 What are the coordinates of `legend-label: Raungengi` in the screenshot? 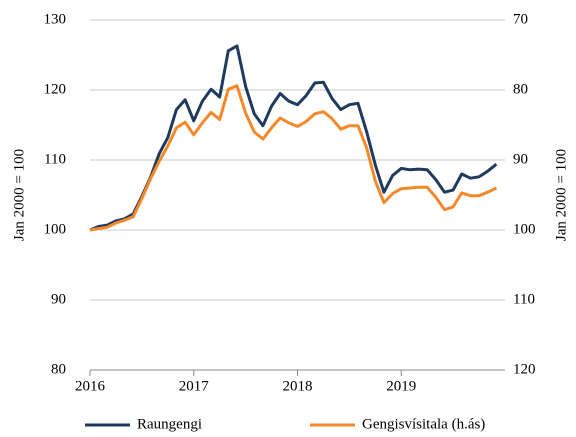 It's located at (169, 424).